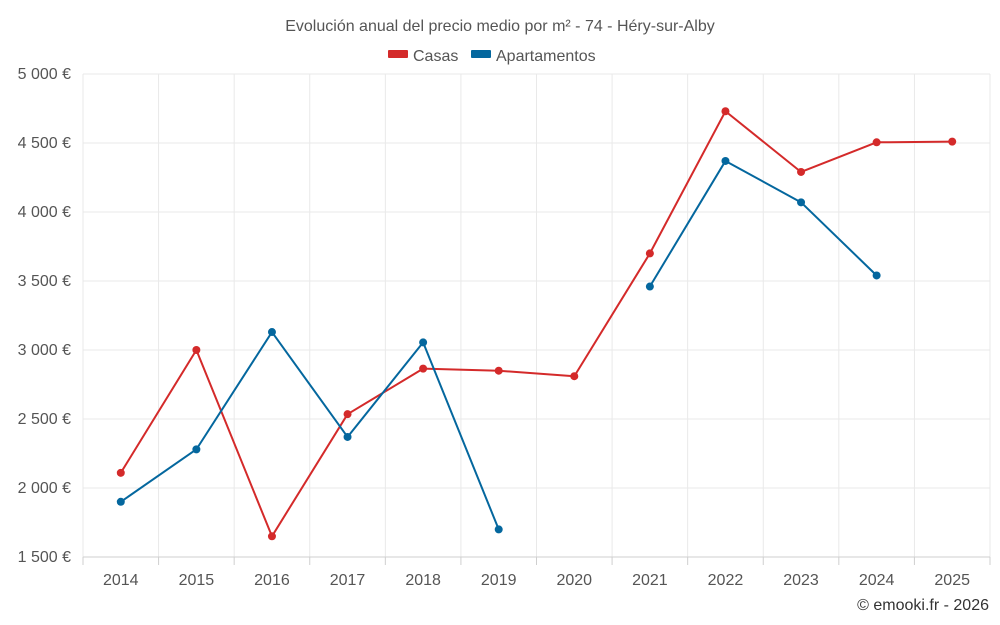  What do you see at coordinates (121, 580) in the screenshot?
I see `x-tick-label: 2014` at bounding box center [121, 580].